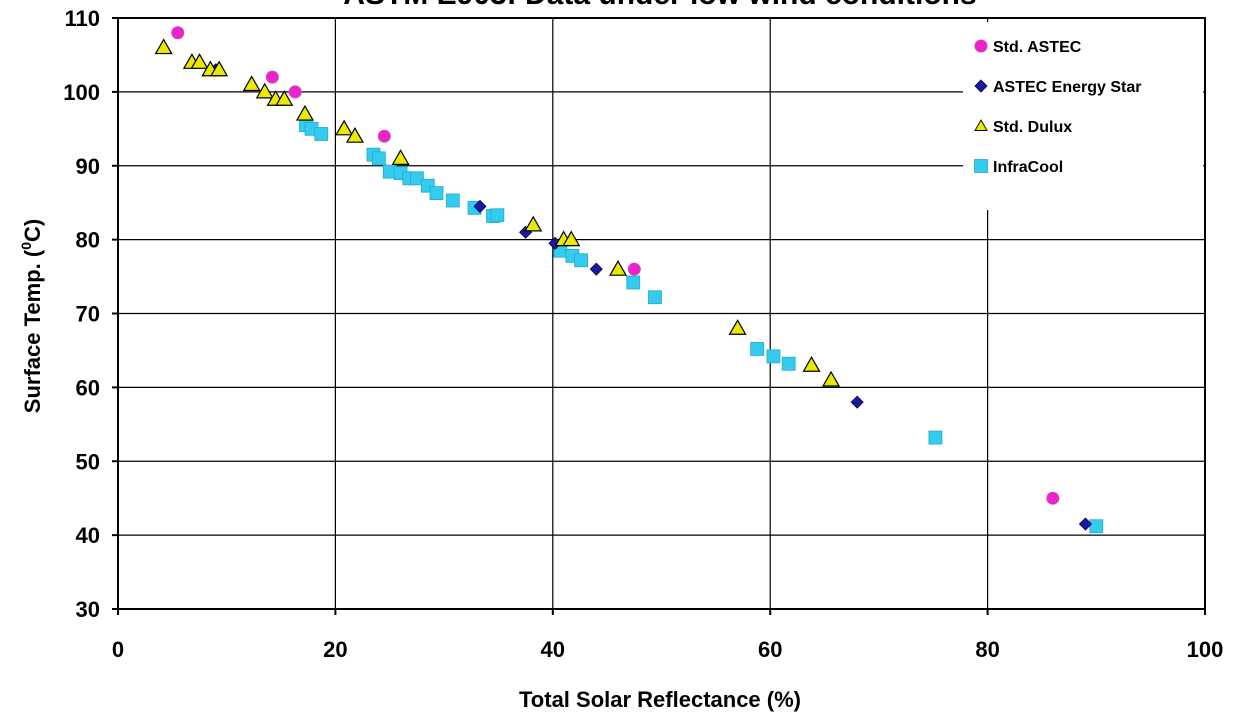 Image resolution: width=1239 pixels, height=714 pixels. What do you see at coordinates (553, 649) in the screenshot?
I see `x-tick-label: 40` at bounding box center [553, 649].